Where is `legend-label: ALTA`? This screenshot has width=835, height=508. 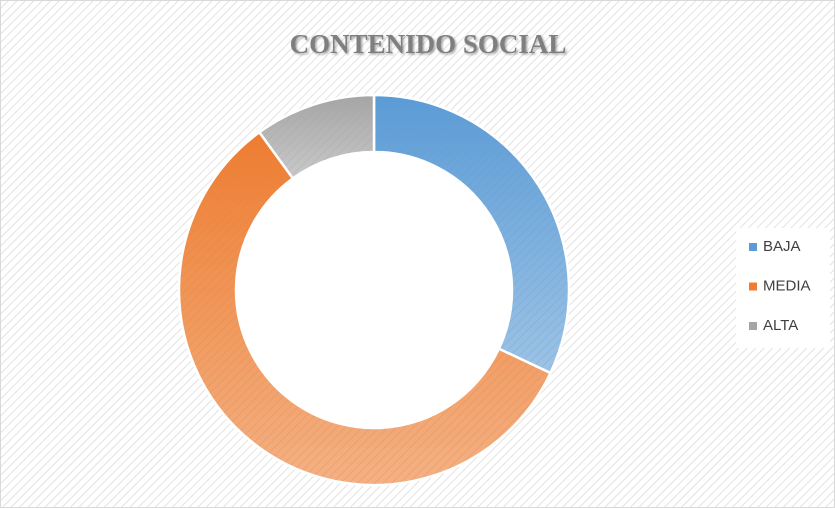 legend-label: ALTA is located at coordinates (780, 325).